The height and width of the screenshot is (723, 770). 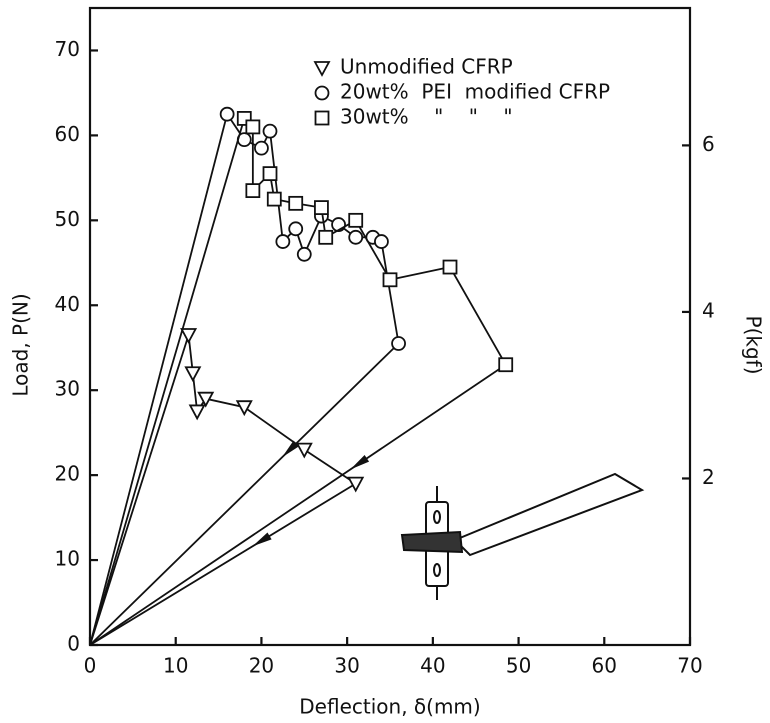 I want to click on y-tick-label: 20, so click(x=67, y=474).